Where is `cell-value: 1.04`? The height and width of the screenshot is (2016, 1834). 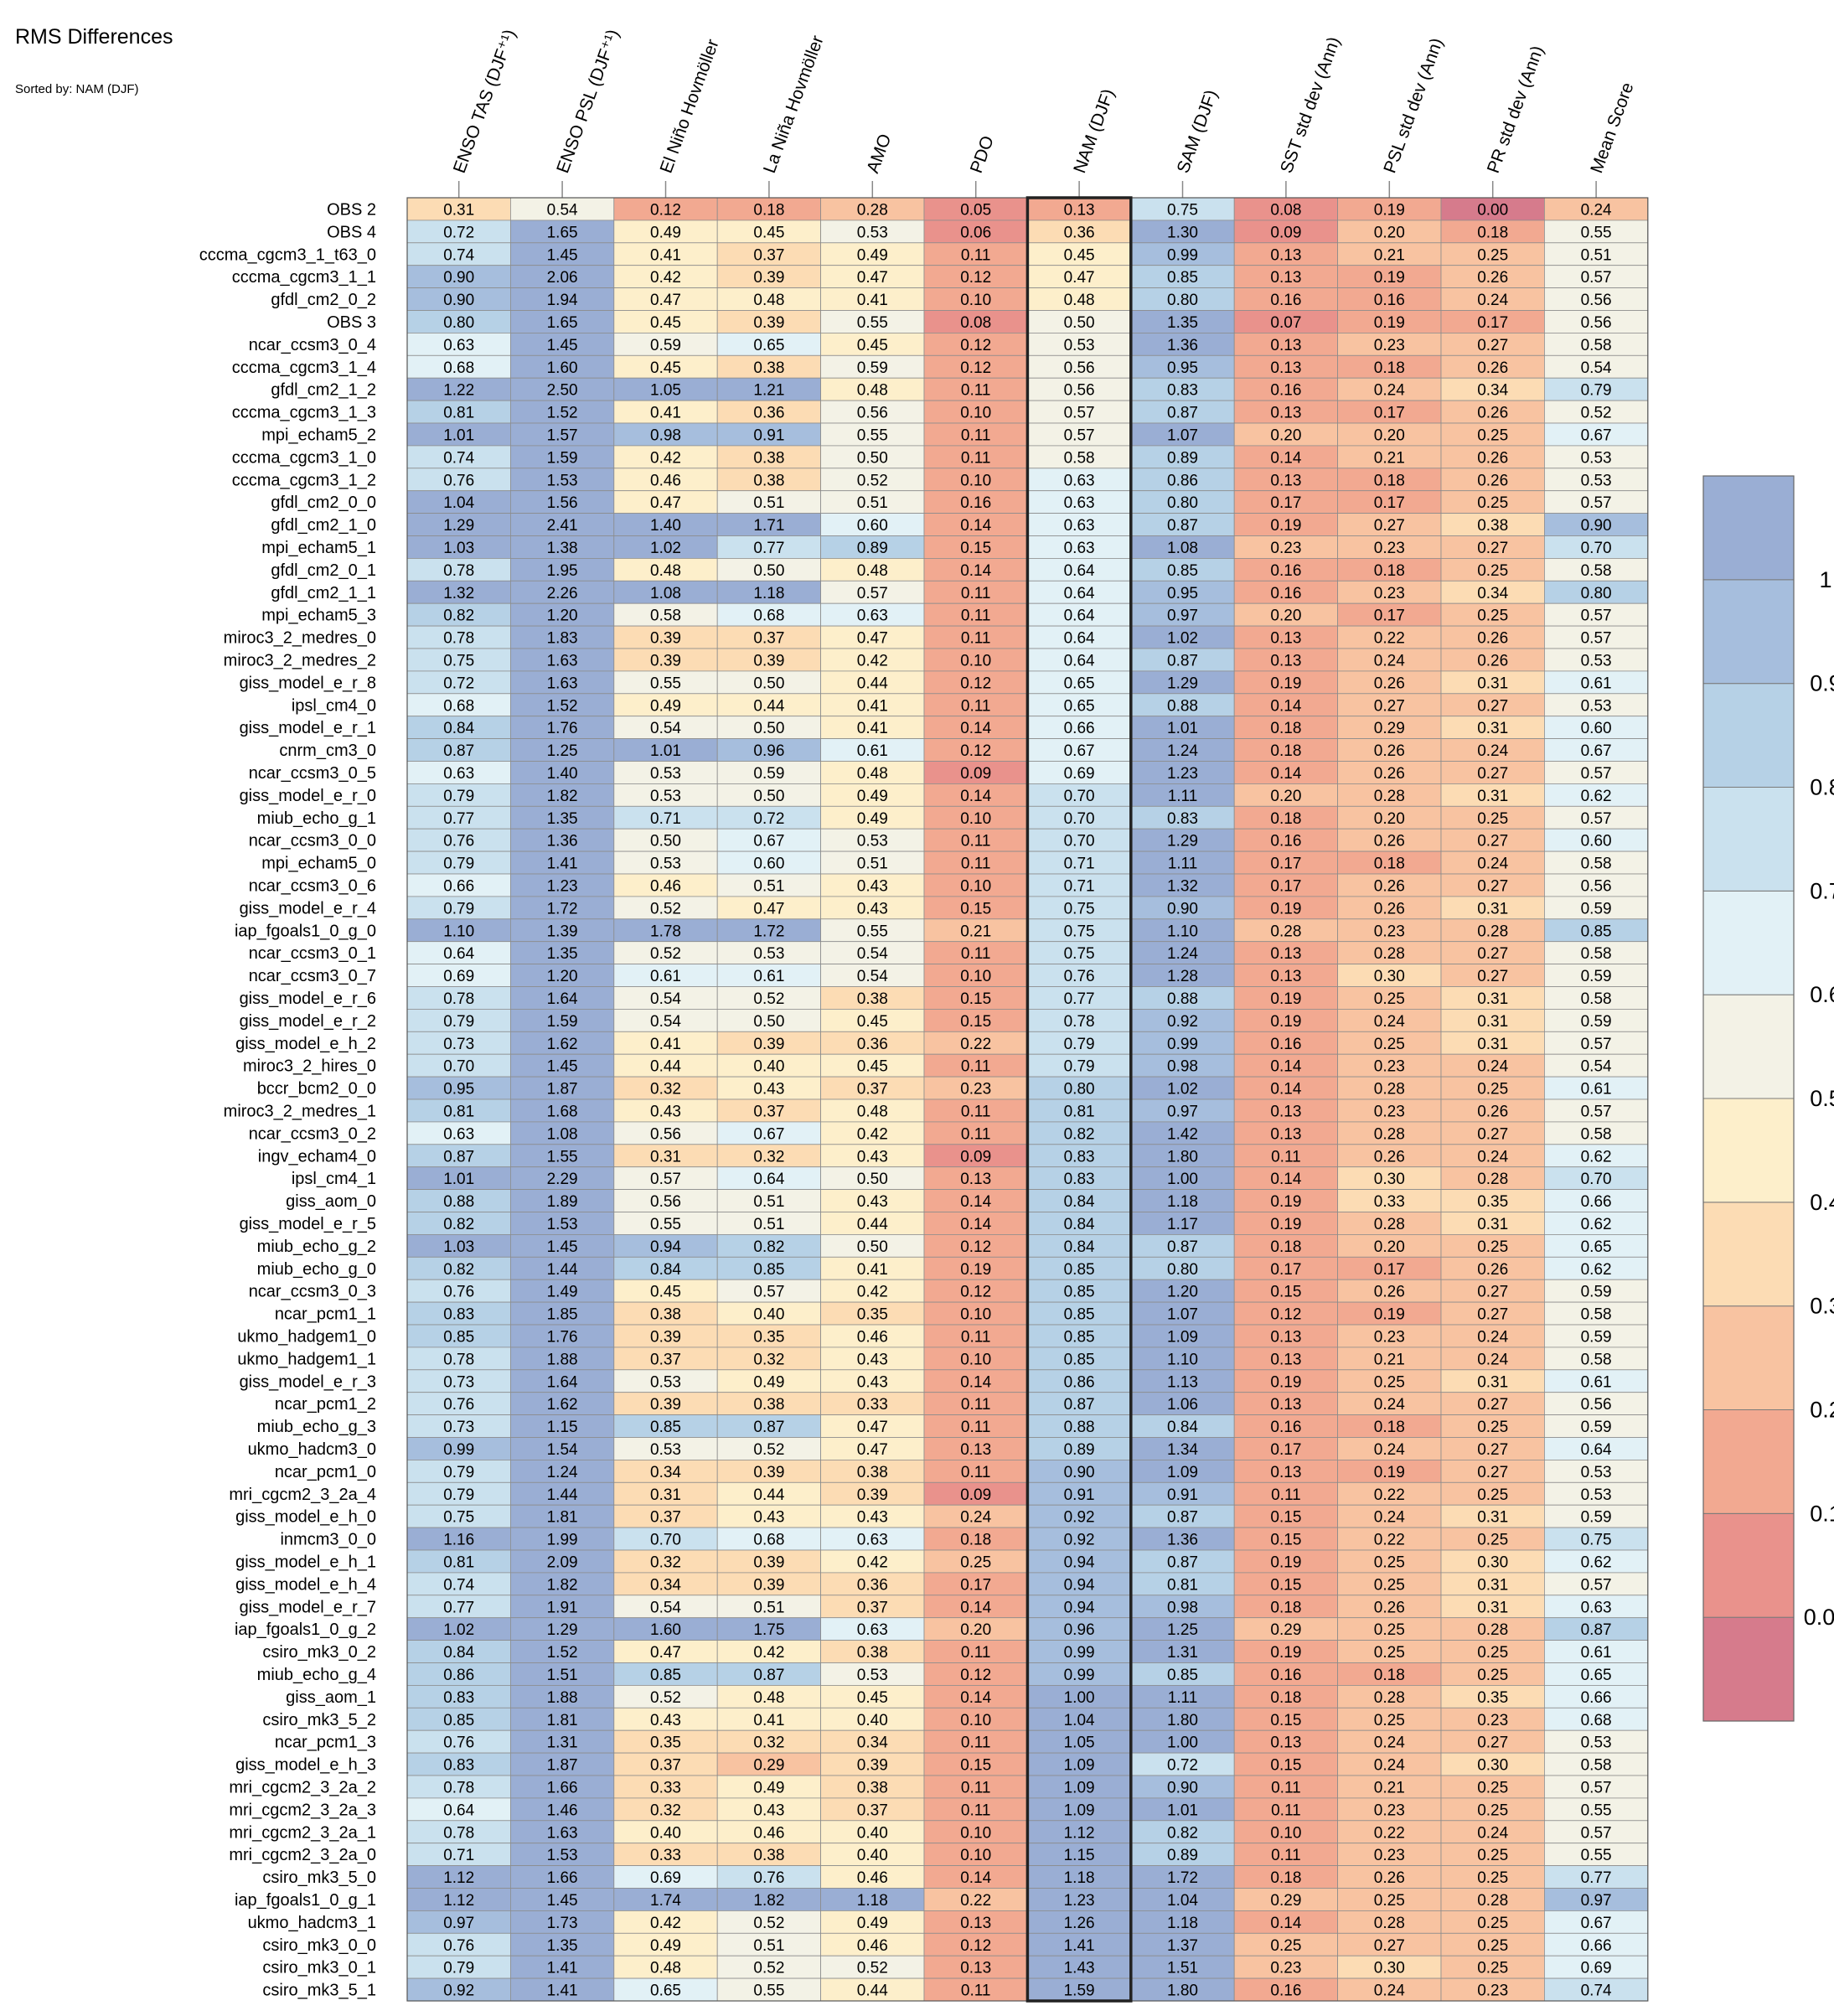 cell-value: 1.04 is located at coordinates (1182, 1901).